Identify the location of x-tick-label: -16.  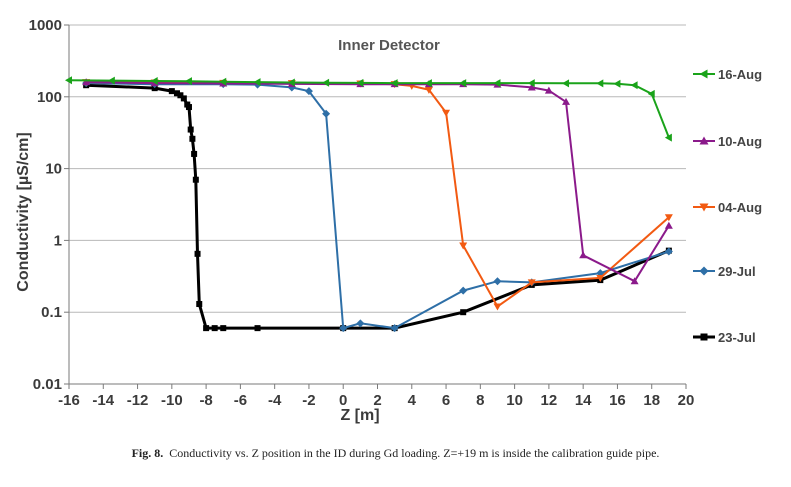
(69, 400).